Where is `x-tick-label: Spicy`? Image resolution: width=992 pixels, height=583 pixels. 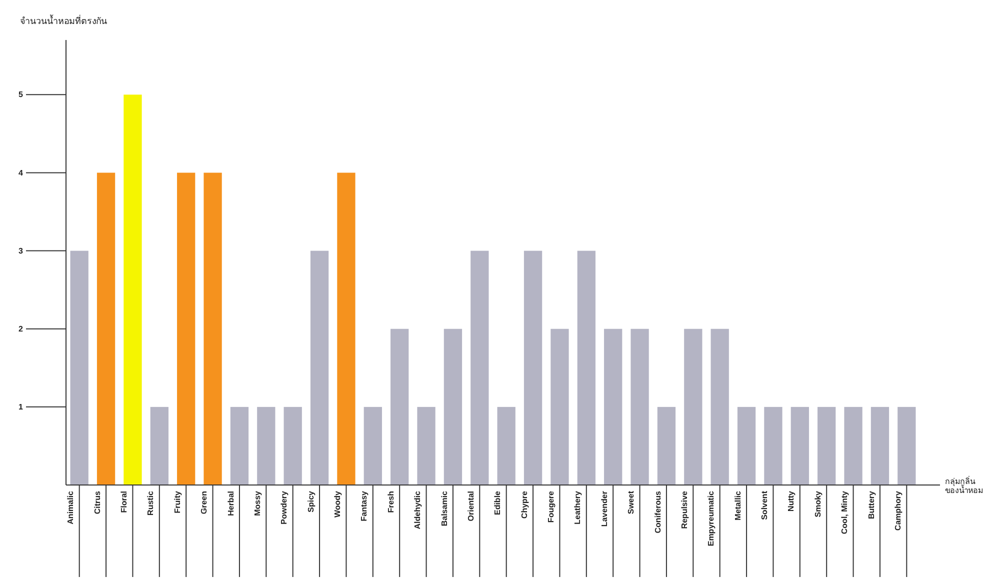
x-tick-label: Spicy is located at coordinates (311, 501).